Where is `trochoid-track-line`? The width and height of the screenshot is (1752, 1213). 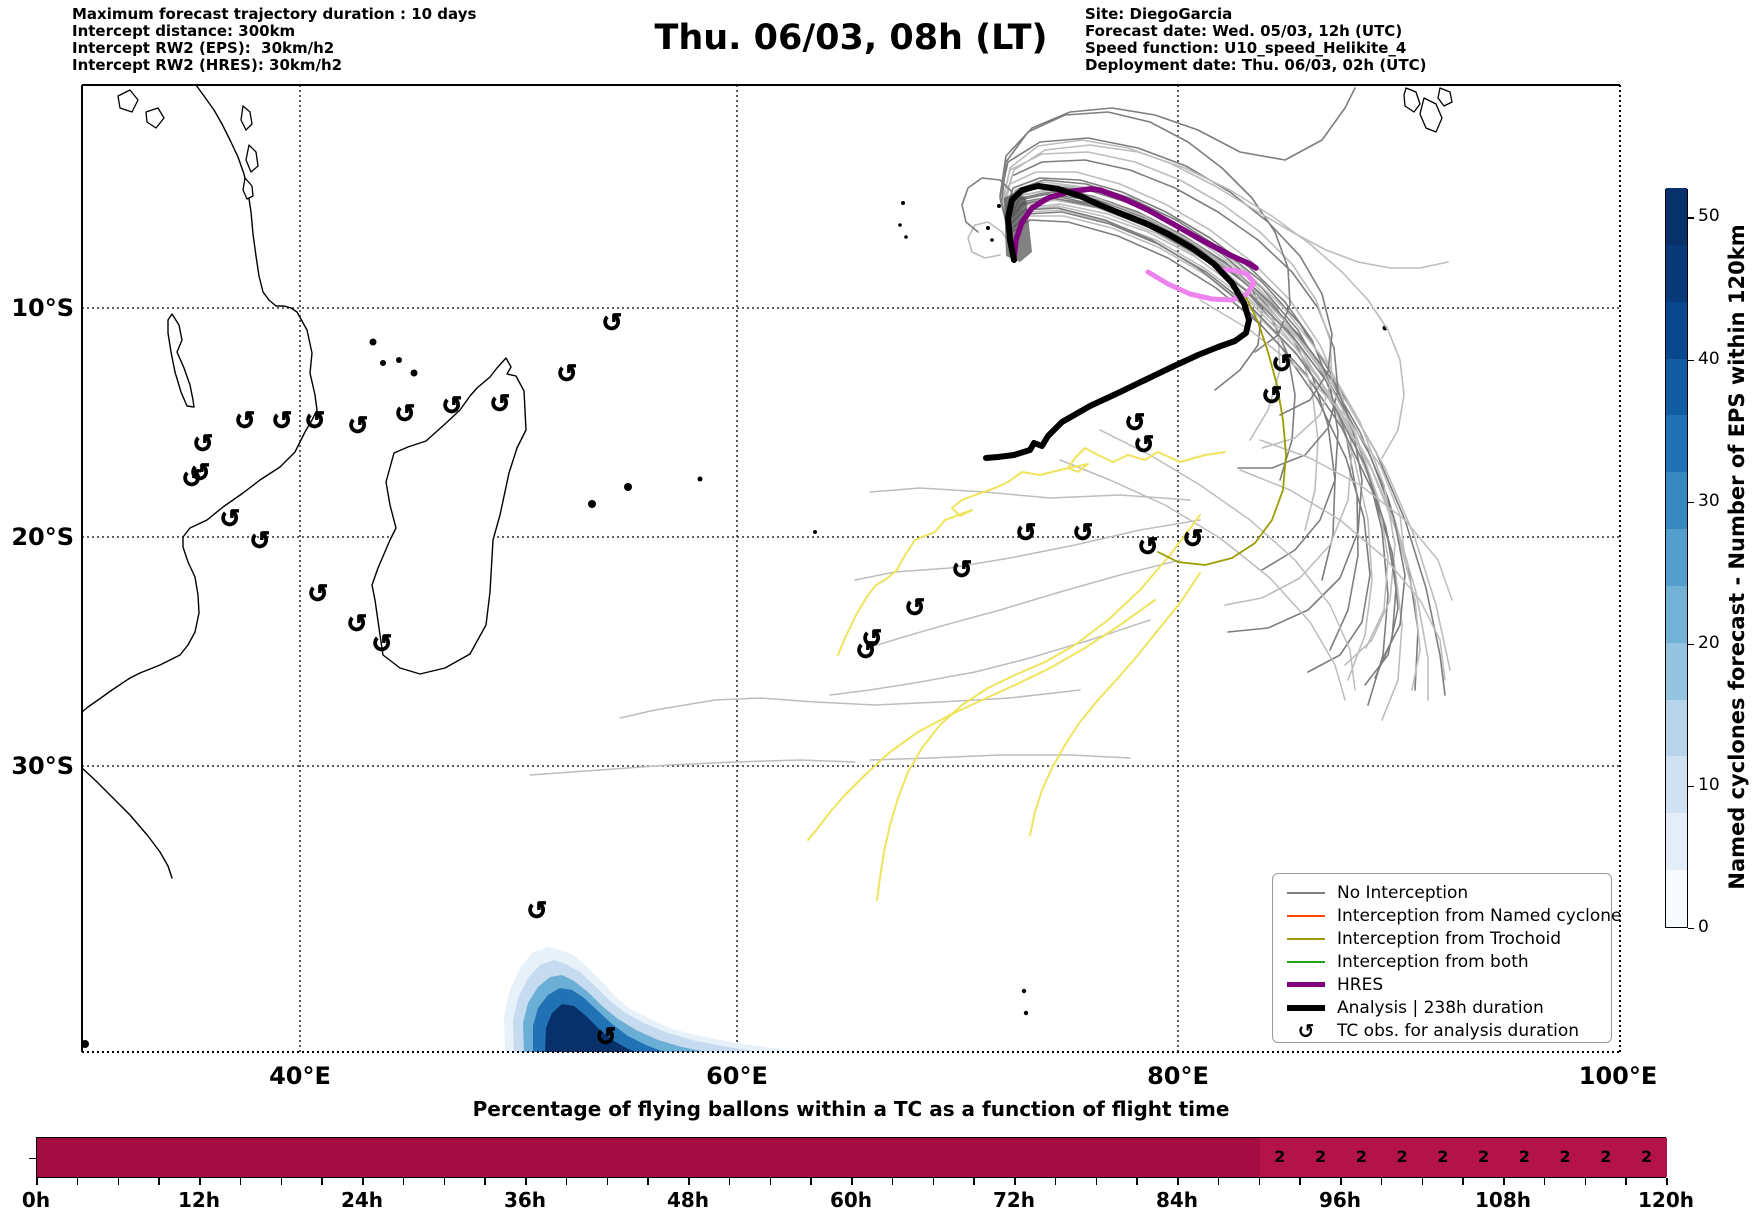
trochoid-track-line is located at coordinates (1115, 704).